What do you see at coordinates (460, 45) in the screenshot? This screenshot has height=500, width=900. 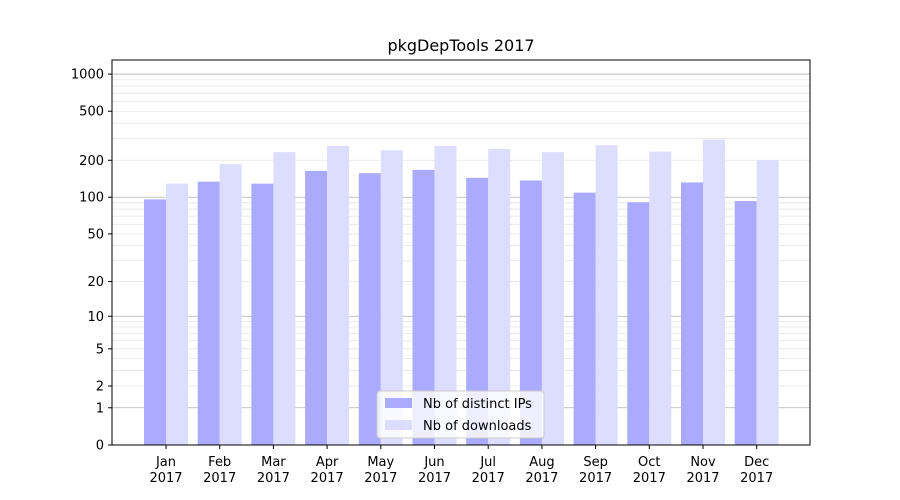 I see `chart-title: pkgDepTools 2017` at bounding box center [460, 45].